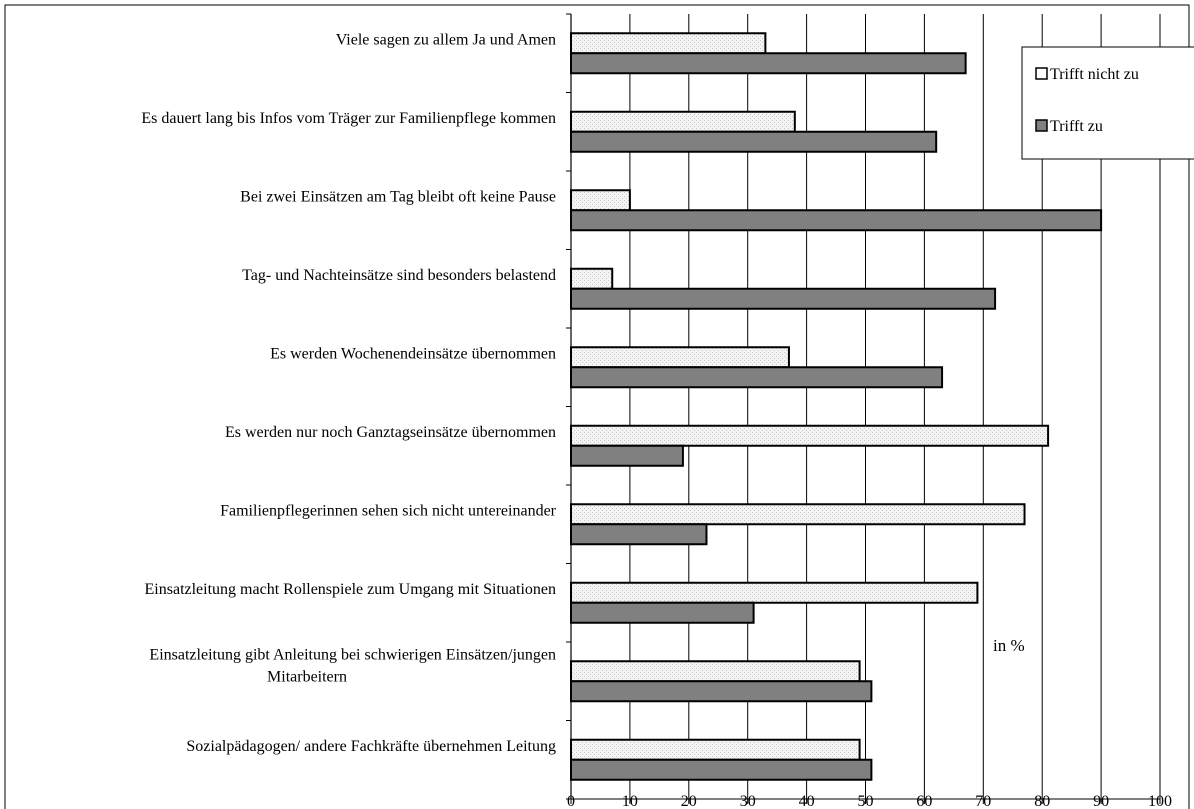 Image resolution: width=1194 pixels, height=809 pixels. Describe the element at coordinates (1160, 801) in the screenshot. I see `x-tick-label: 100` at that location.